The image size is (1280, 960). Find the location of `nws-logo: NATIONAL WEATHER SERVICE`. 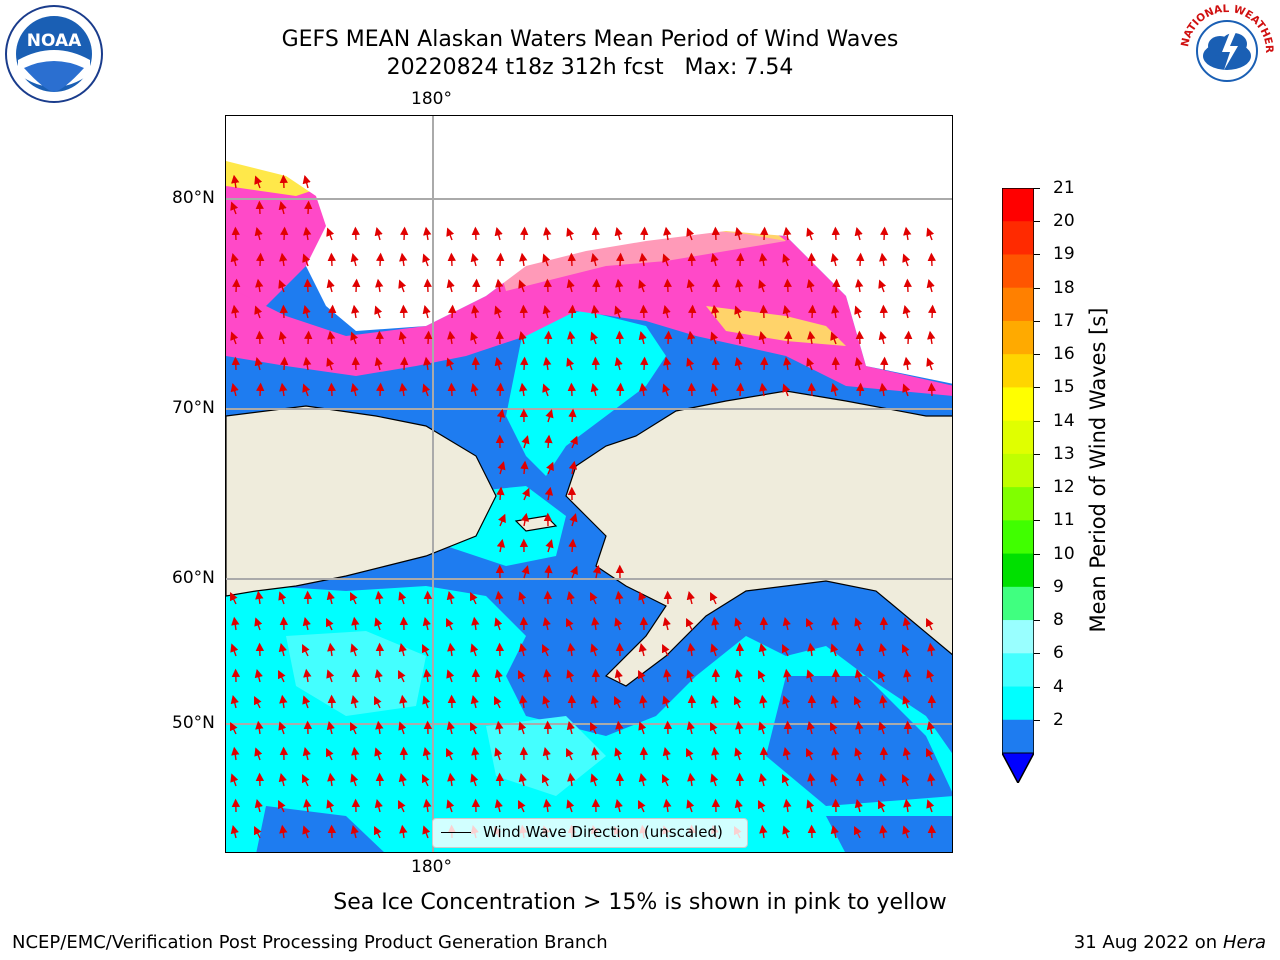

nws-logo: NATIONAL WEATHER SERVICE is located at coordinates (1225, 50).